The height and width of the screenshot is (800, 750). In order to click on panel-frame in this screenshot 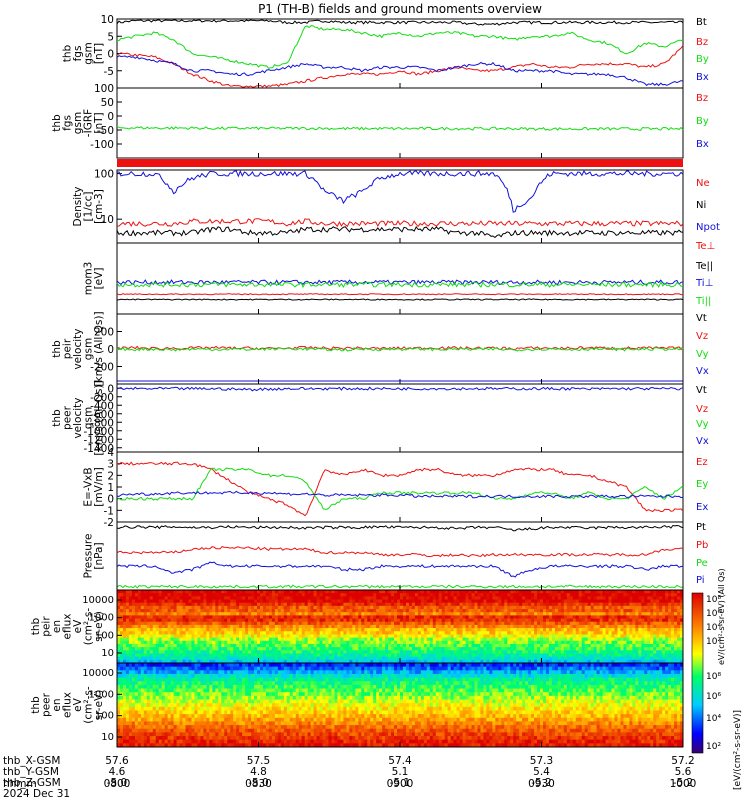, I will do `click(400, 123)`.